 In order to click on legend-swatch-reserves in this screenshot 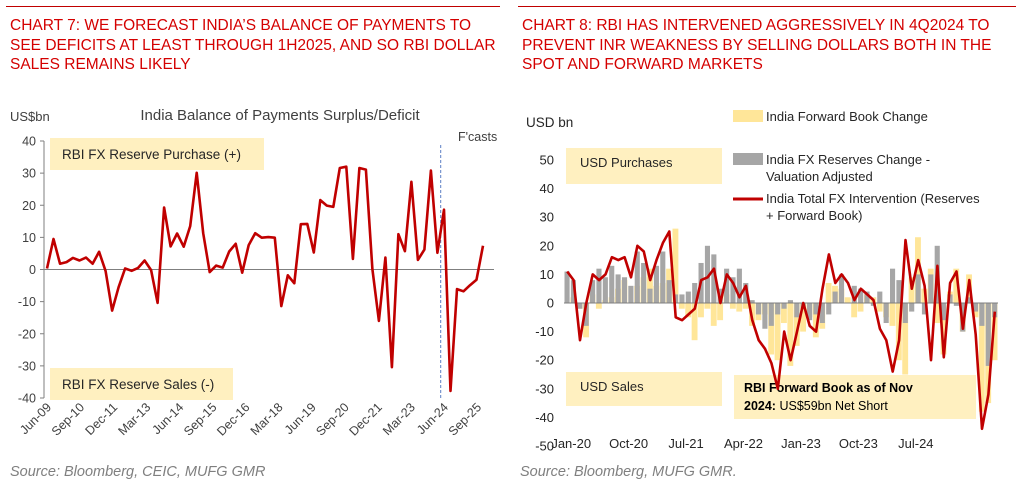, I will do `click(748, 159)`.